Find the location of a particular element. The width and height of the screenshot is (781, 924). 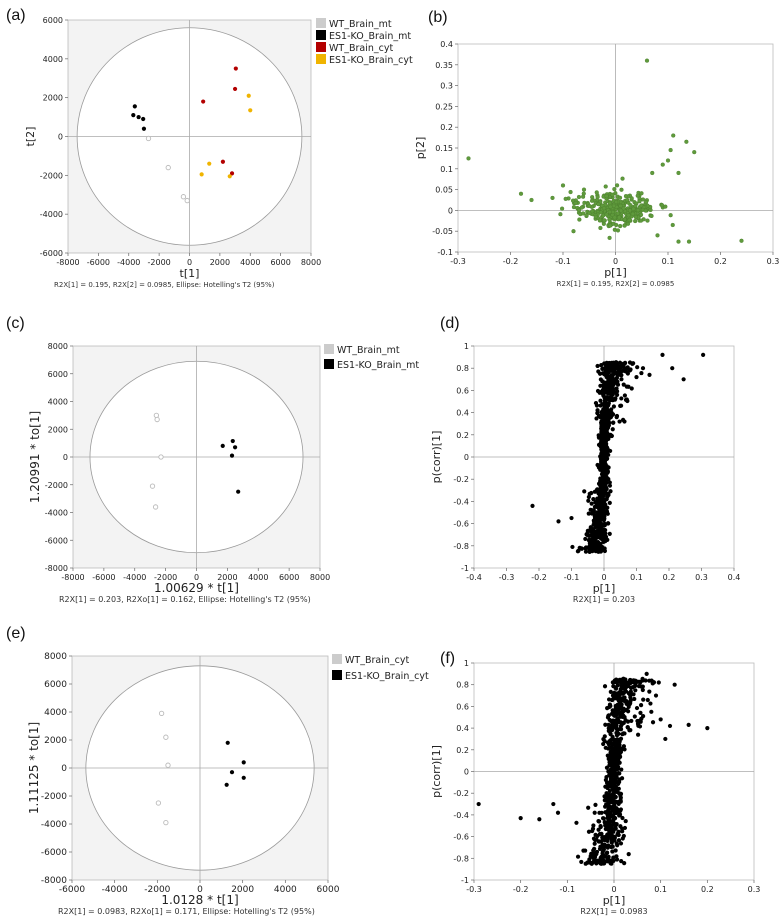

data-point-s870 is located at coordinates (605, 487).